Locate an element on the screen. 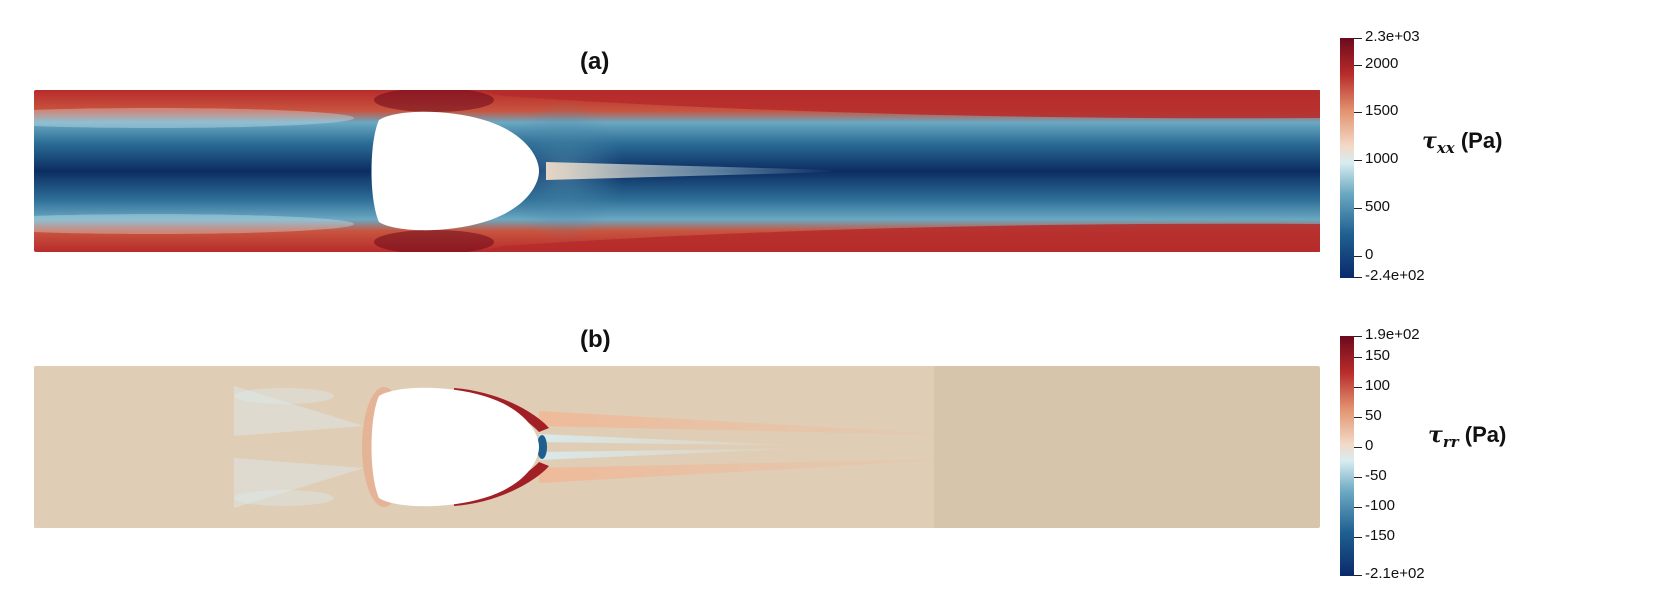  cb-b-symbol: τ is located at coordinates (1435, 435).